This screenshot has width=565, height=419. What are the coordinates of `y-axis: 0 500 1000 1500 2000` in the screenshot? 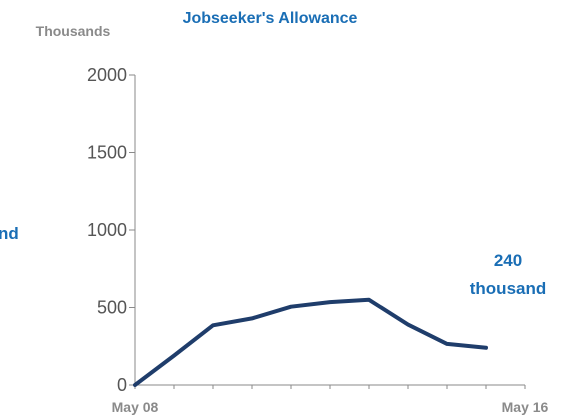 It's located at (111, 230).